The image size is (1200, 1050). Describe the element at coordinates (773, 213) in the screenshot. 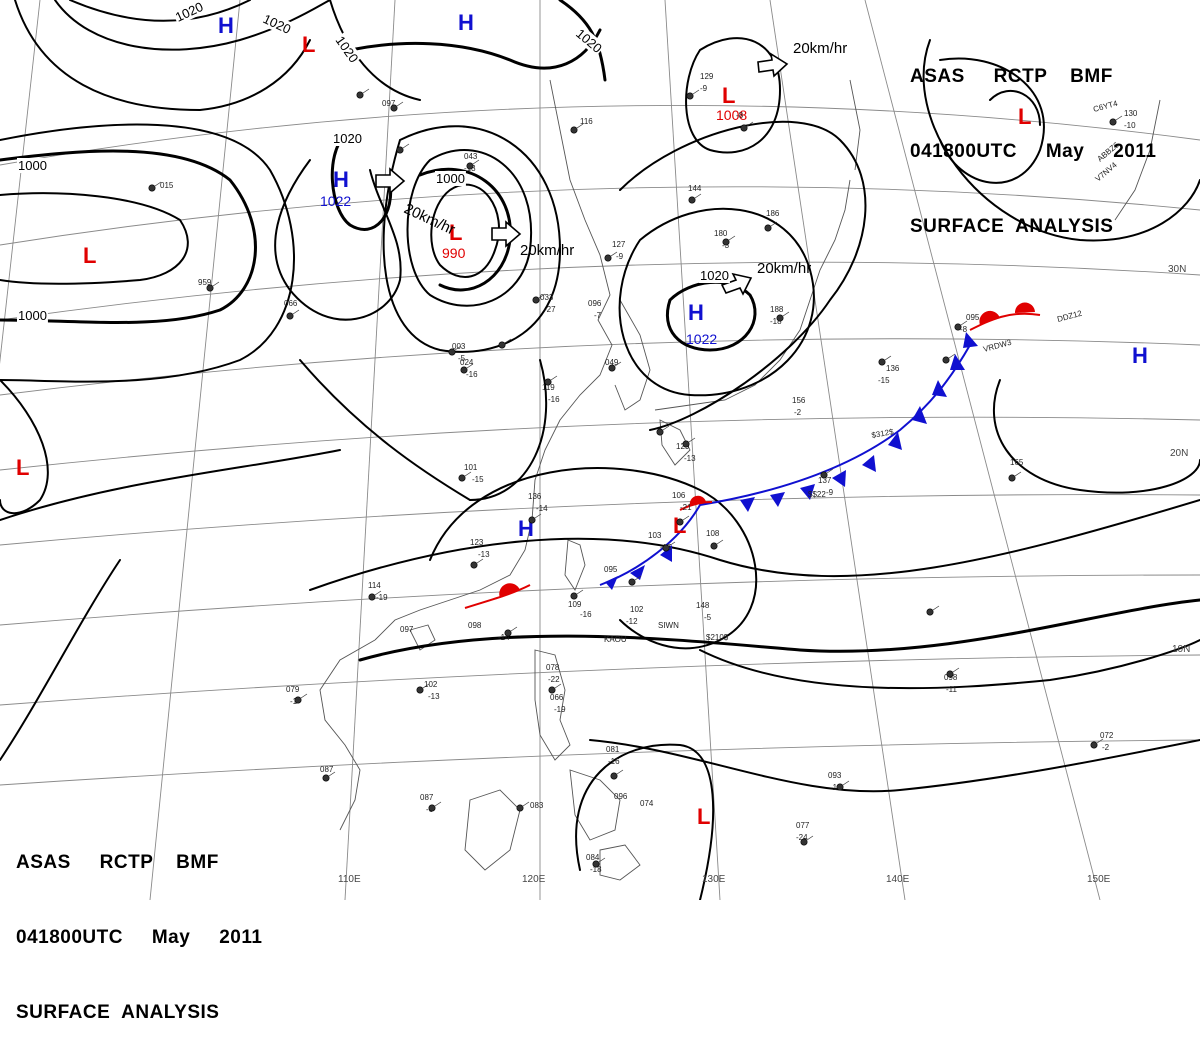

I see `station-value: 186` at that location.